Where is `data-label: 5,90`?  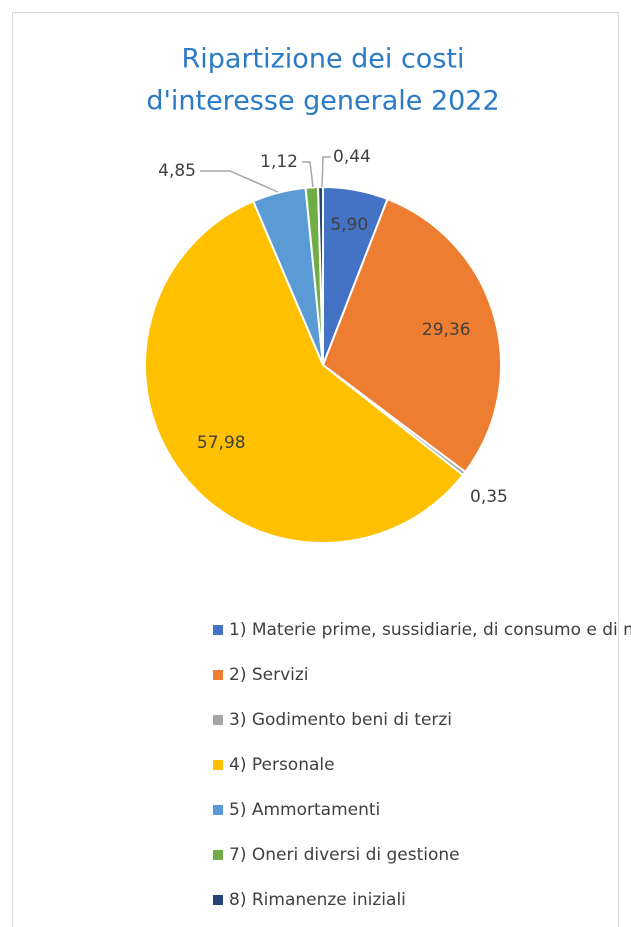
data-label: 5,90 is located at coordinates (349, 225).